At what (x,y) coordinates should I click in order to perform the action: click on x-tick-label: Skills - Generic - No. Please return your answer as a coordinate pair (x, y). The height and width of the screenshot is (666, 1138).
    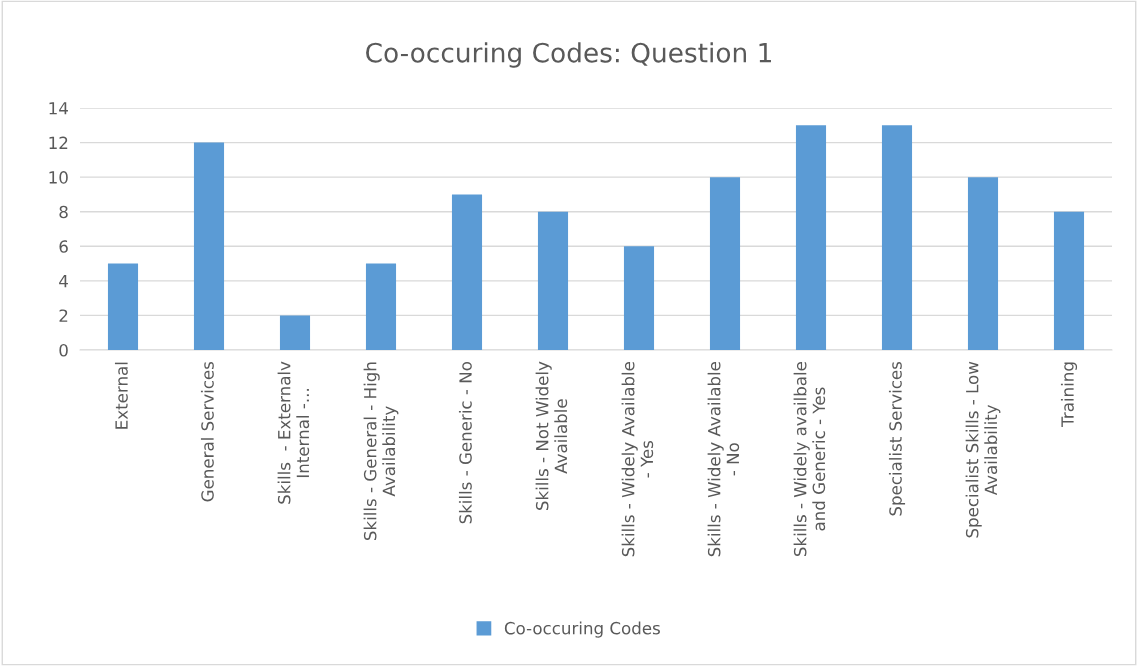
    Looking at the image, I should click on (465, 443).